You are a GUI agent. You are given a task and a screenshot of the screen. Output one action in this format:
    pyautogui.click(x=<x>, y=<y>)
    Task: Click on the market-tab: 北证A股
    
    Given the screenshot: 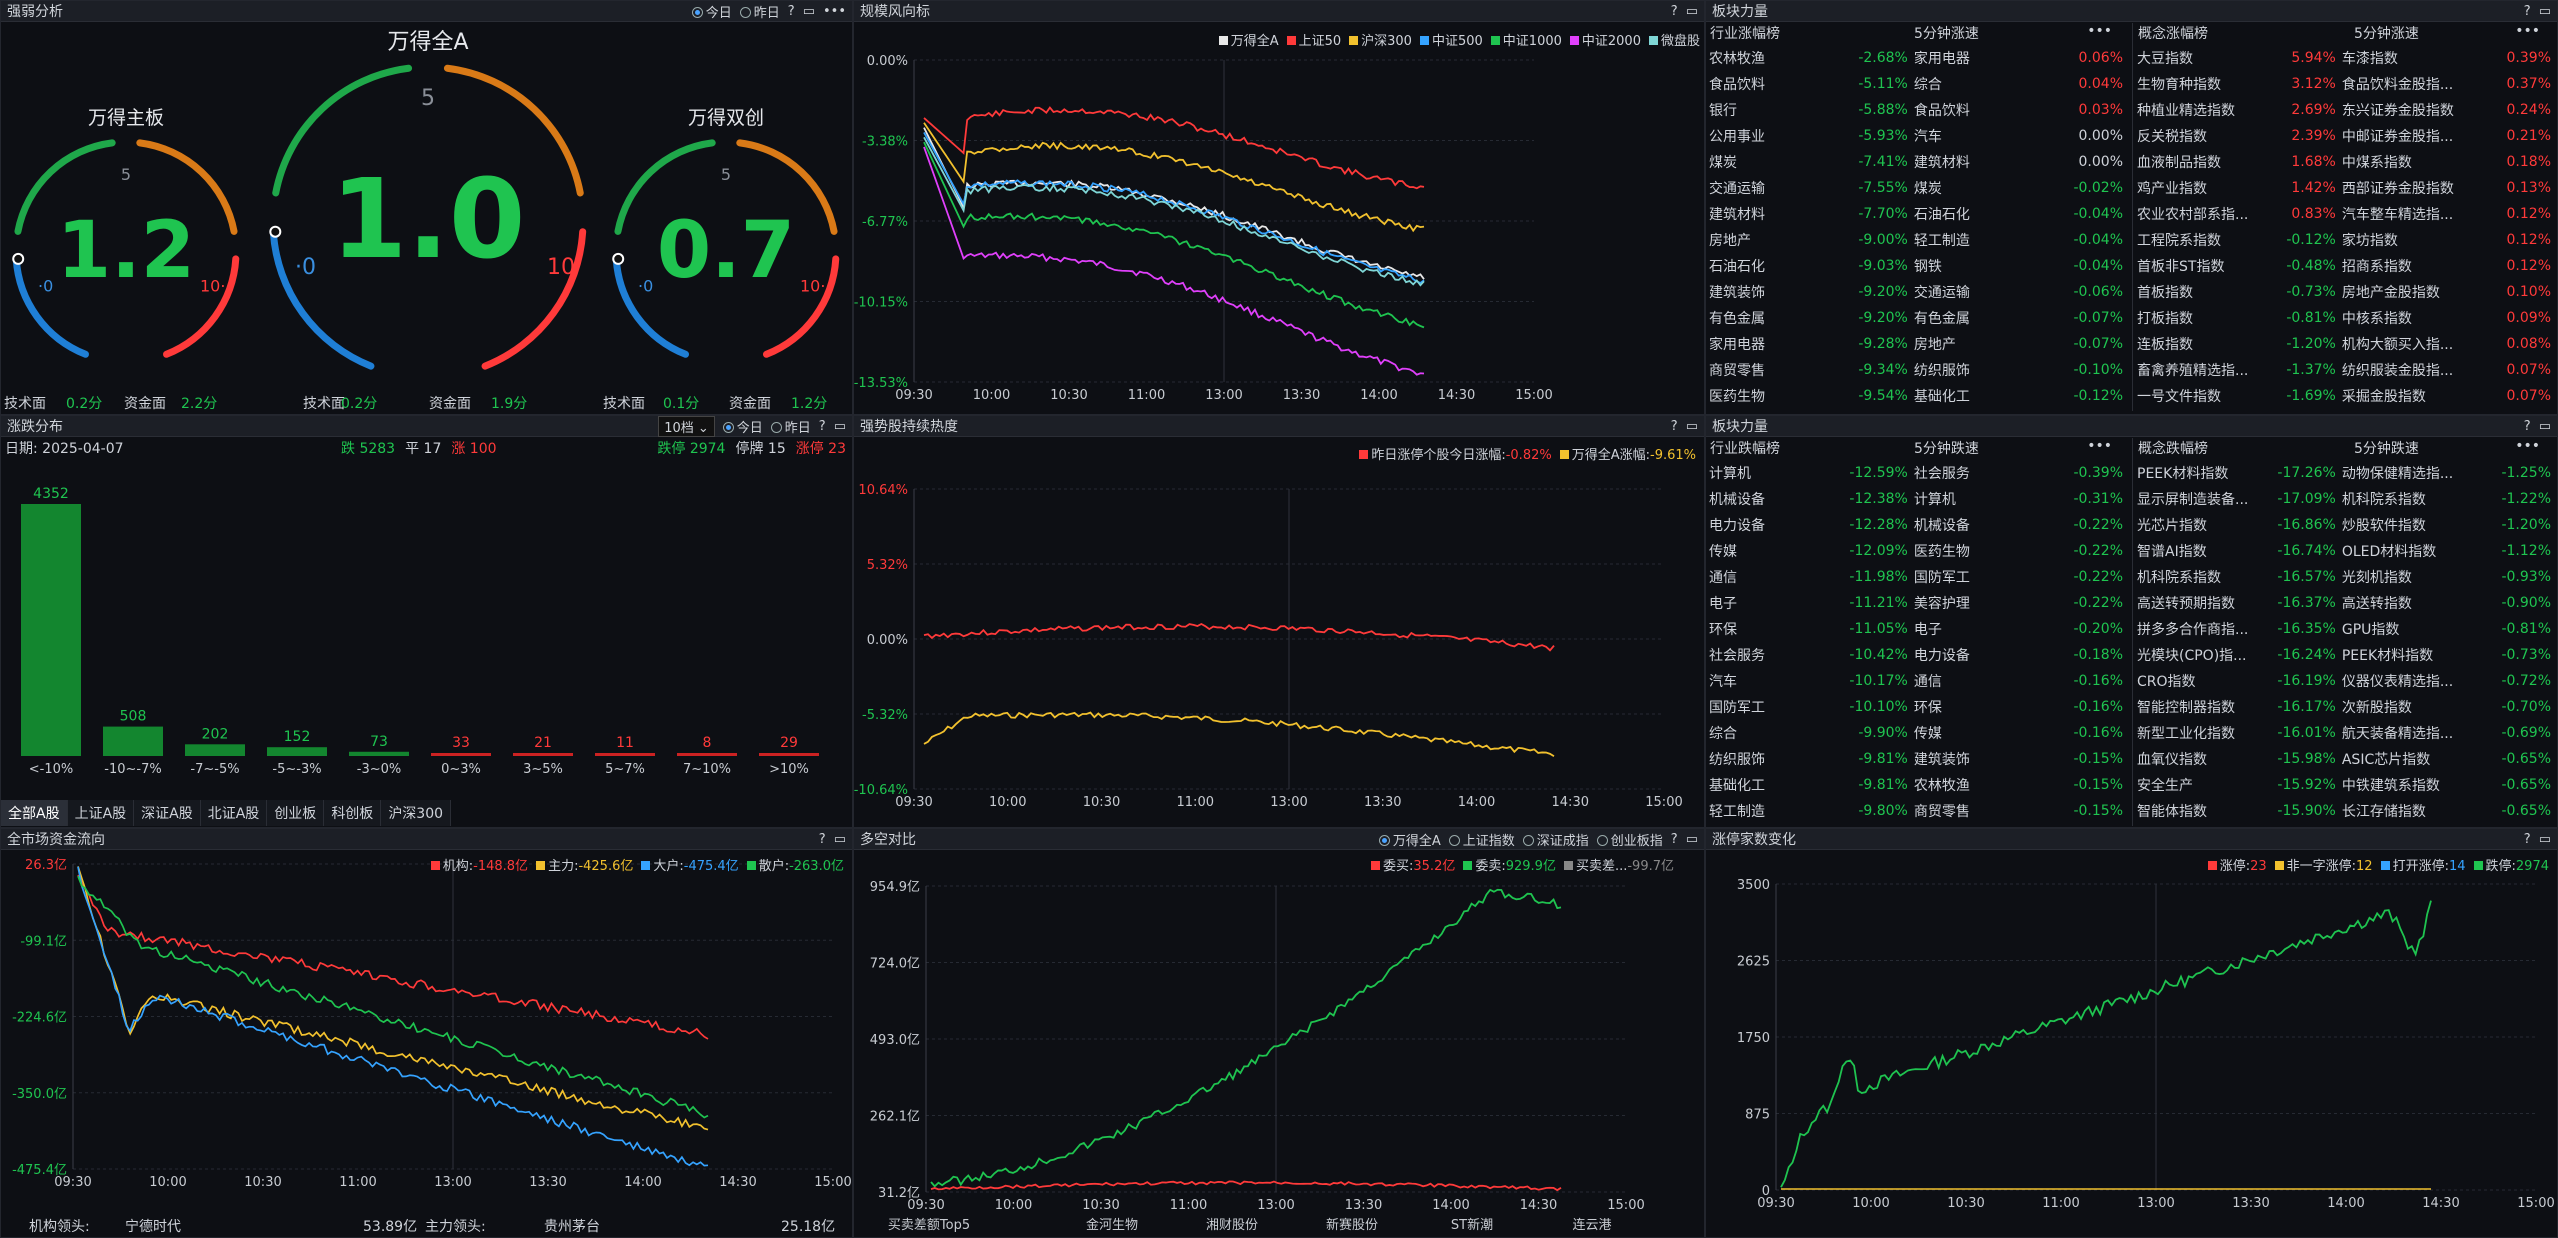 What is the action you would take?
    pyautogui.click(x=234, y=813)
    